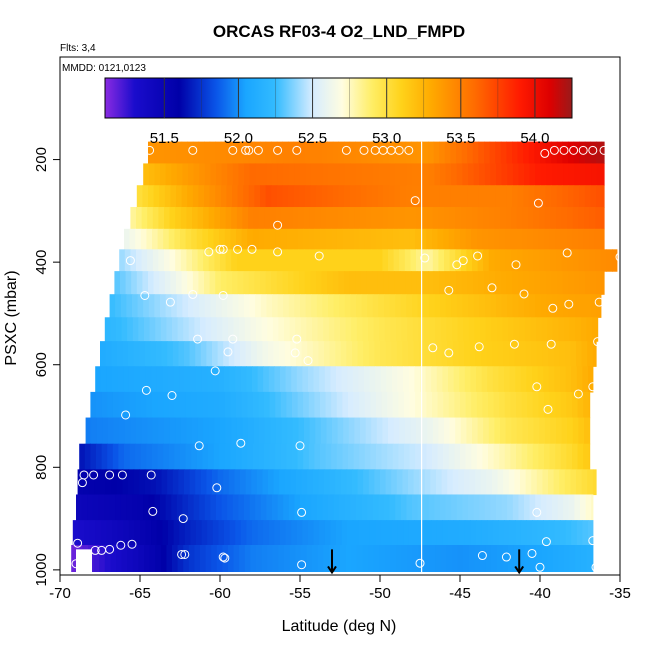 This screenshot has height=650, width=650. What do you see at coordinates (519, 570) in the screenshot?
I see `arrow-head` at bounding box center [519, 570].